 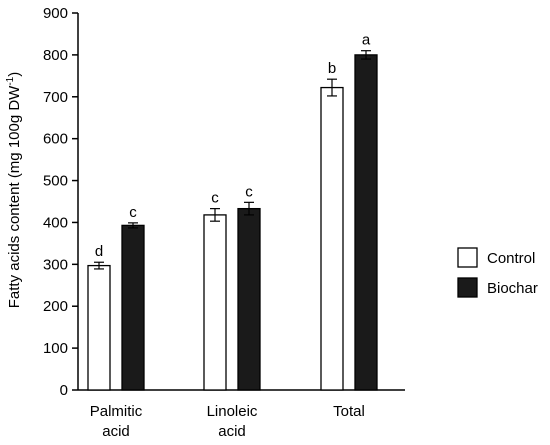 I want to click on y-tick-label: 100, so click(x=55, y=348).